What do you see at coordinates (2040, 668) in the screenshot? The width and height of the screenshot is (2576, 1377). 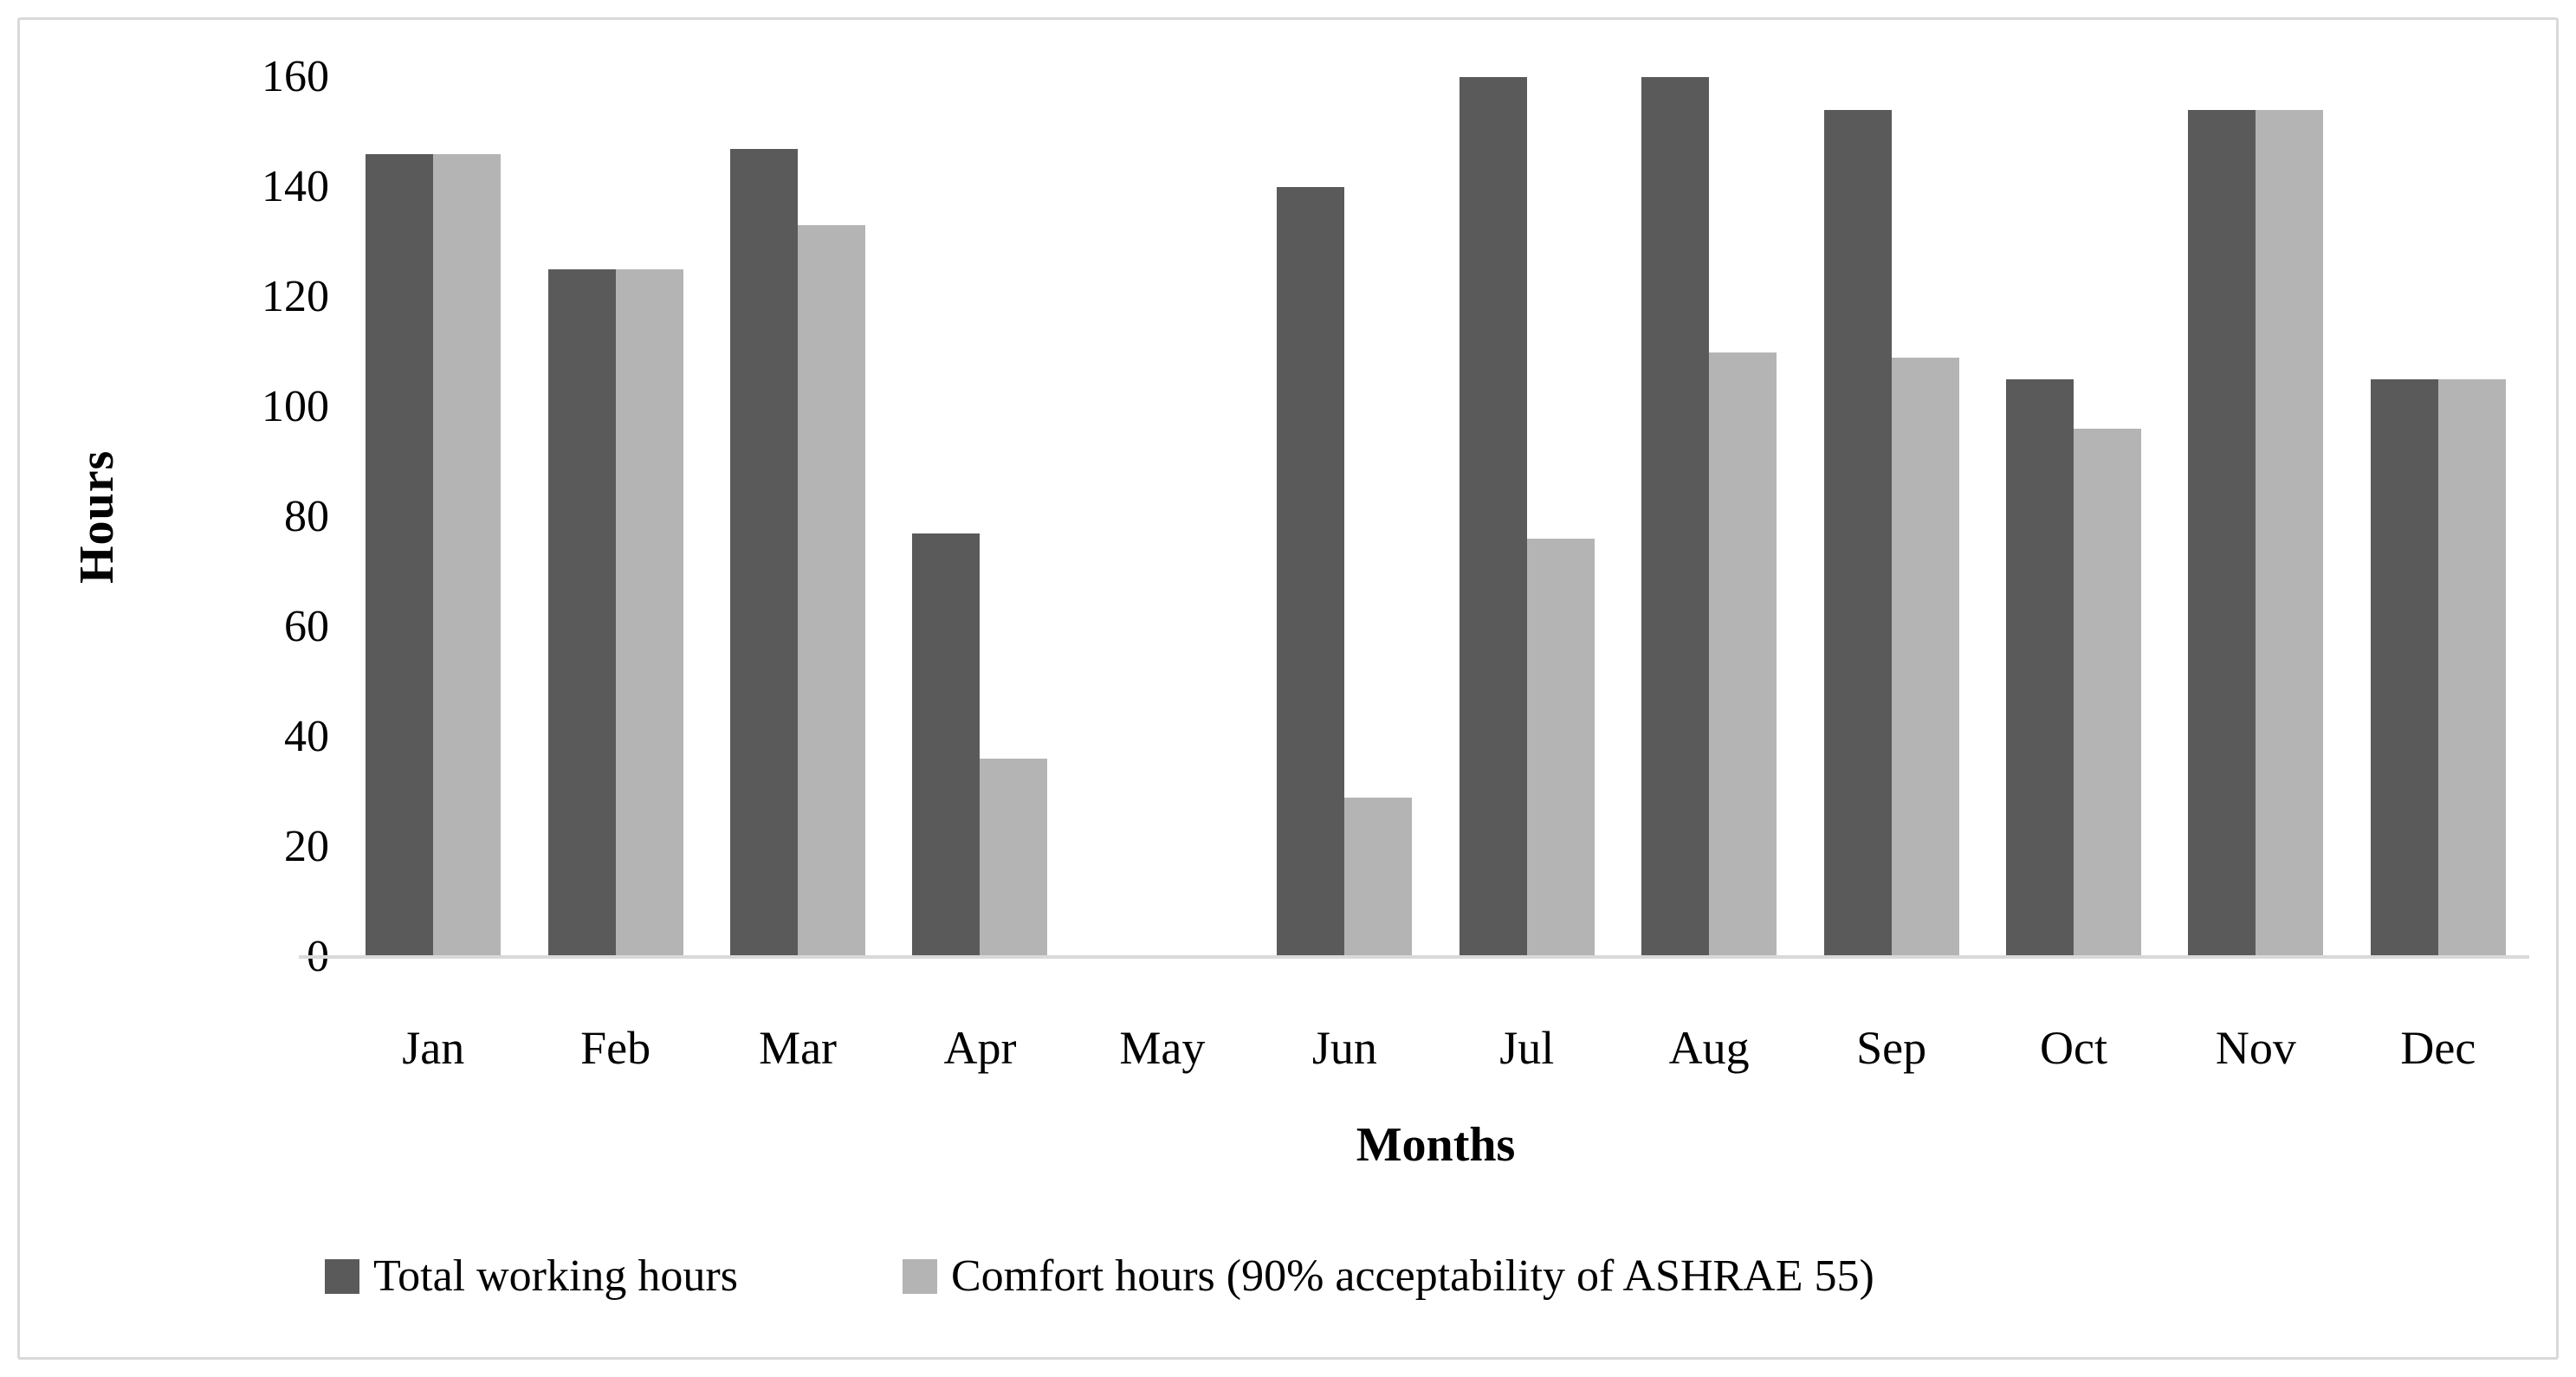 I see `bar-total-working-hours-oct` at bounding box center [2040, 668].